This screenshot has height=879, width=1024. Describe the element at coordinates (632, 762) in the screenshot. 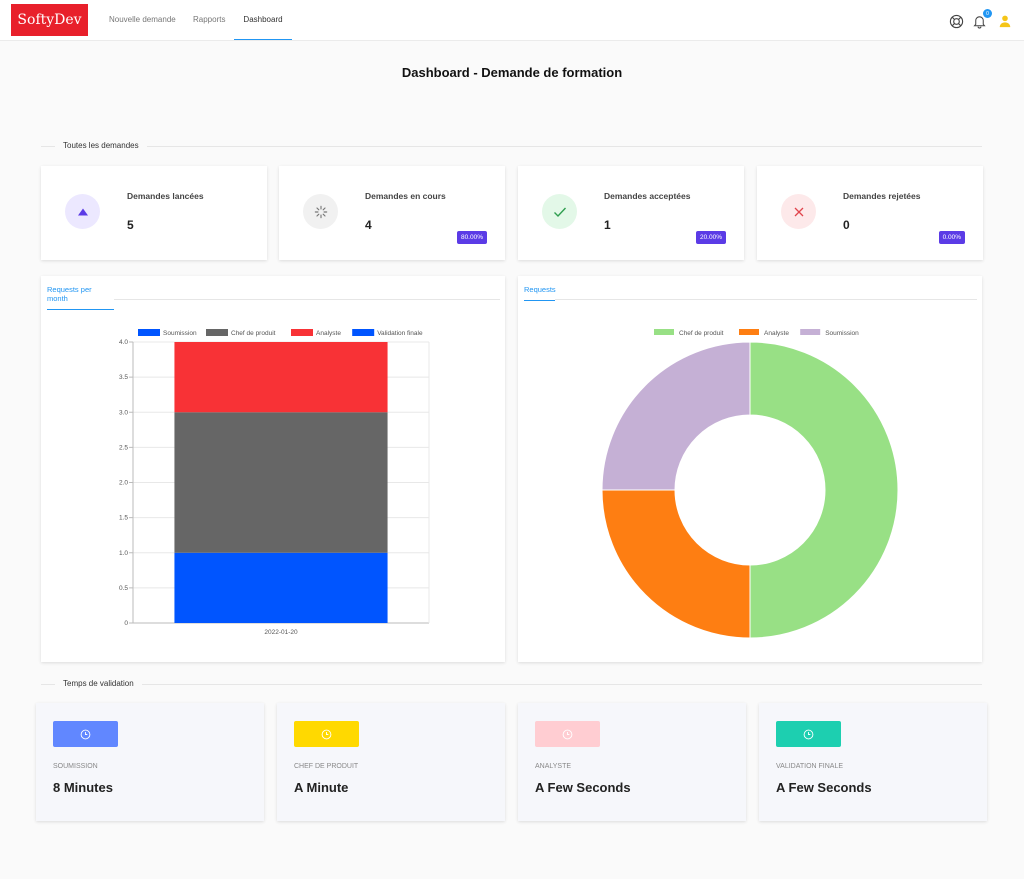

I see `time-card-analyste: ANALYSTE A Few Seconds` at that location.